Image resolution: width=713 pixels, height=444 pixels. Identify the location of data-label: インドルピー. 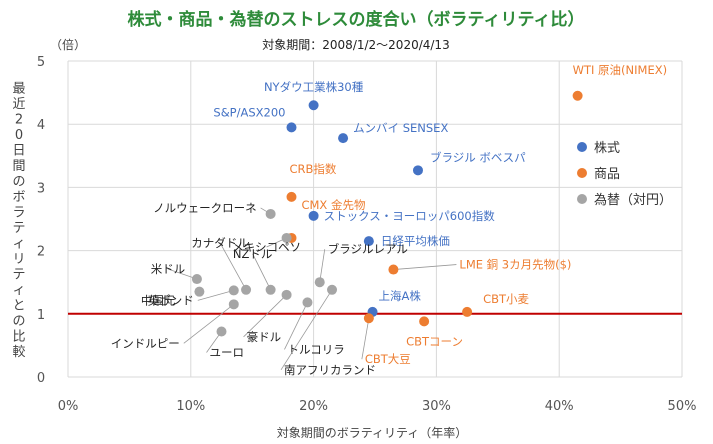
(145, 343).